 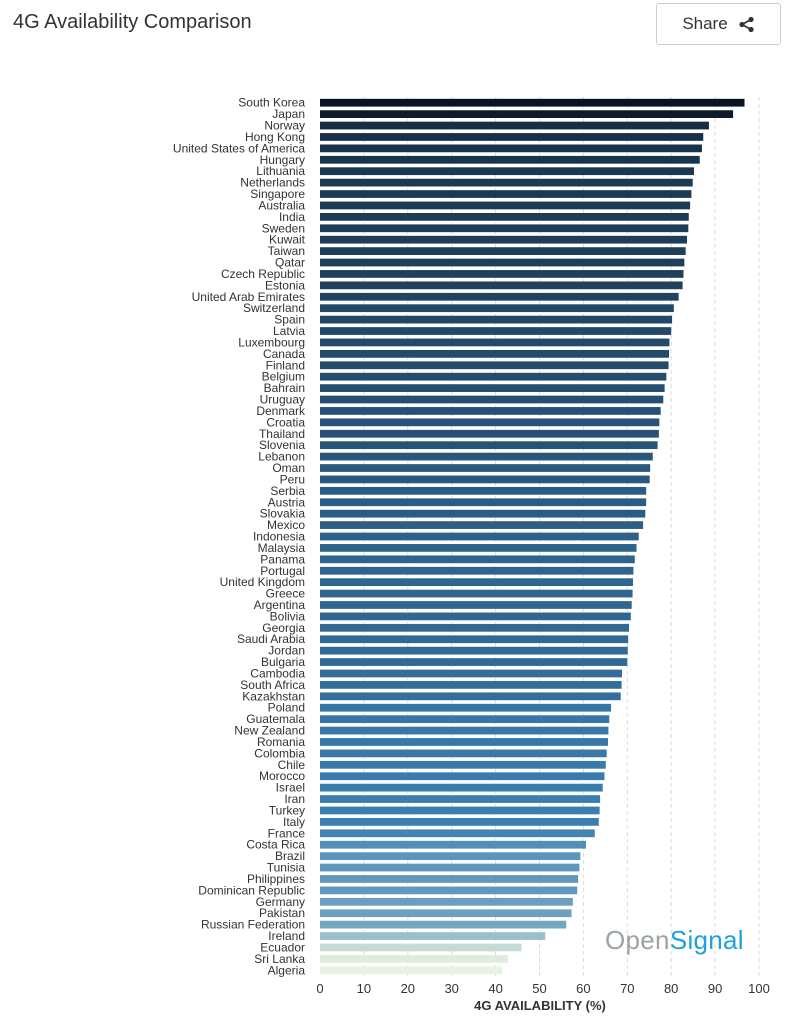 What do you see at coordinates (271, 103) in the screenshot?
I see `category-label: South Korea` at bounding box center [271, 103].